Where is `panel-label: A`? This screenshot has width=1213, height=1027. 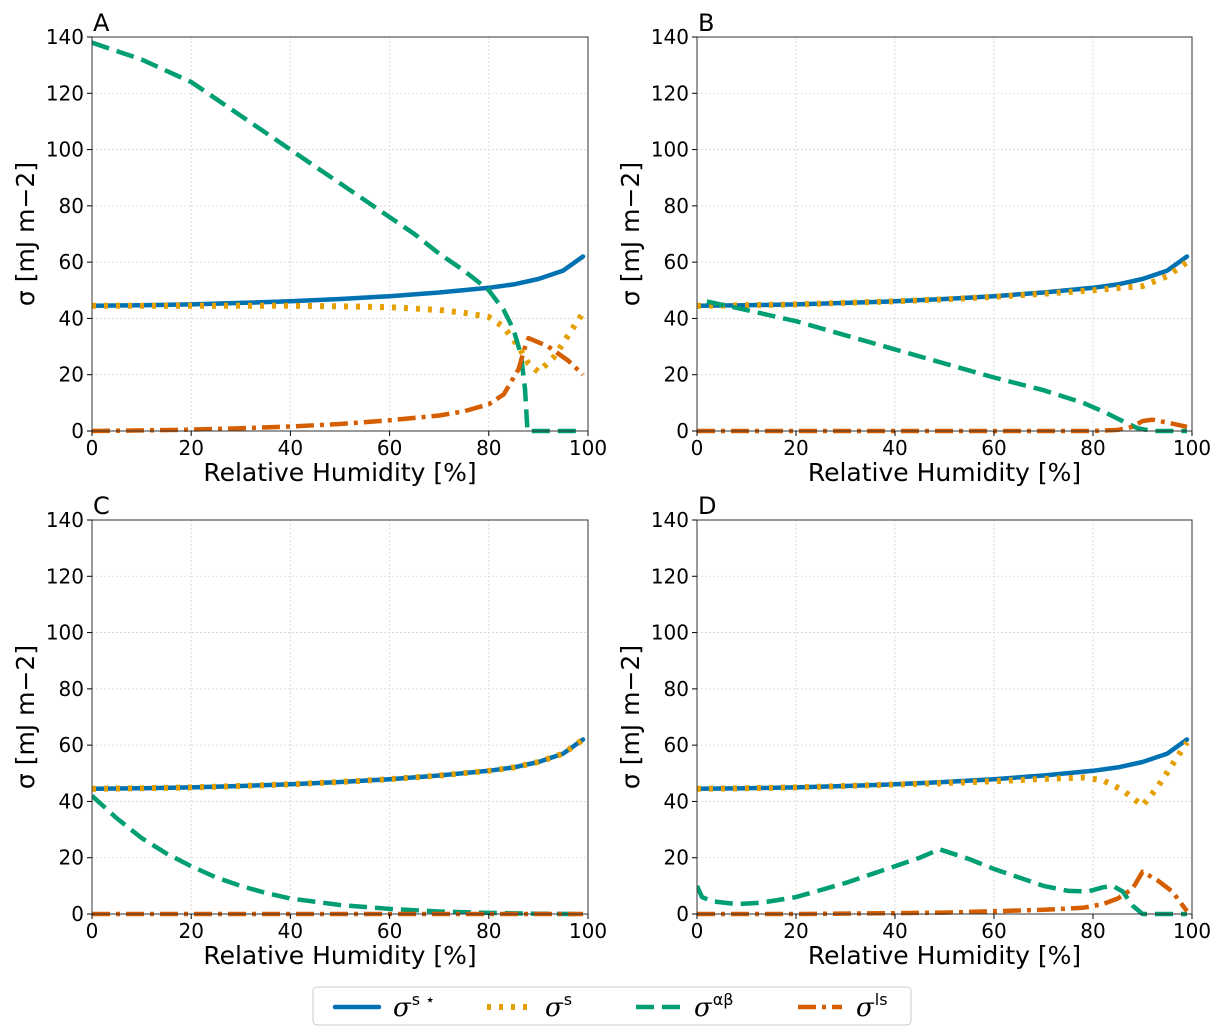 panel-label: A is located at coordinates (101, 23).